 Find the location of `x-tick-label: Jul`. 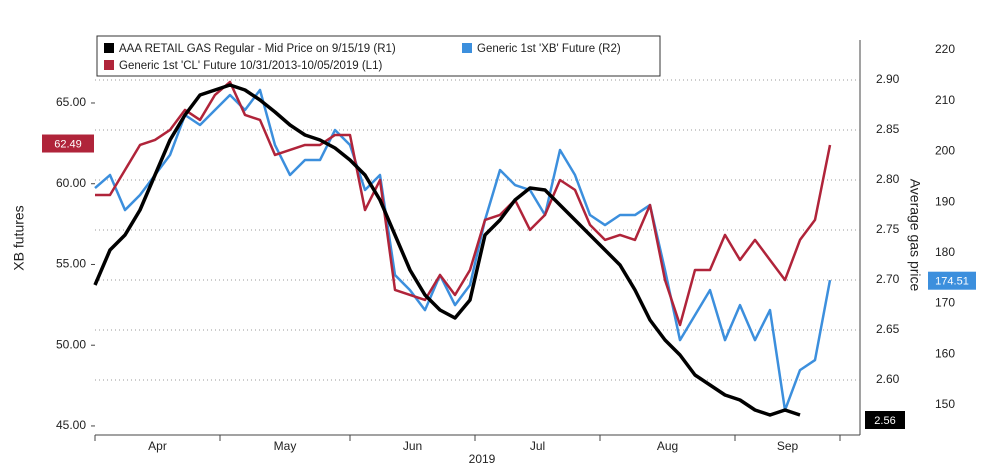

x-tick-label: Jul is located at coordinates (537, 446).